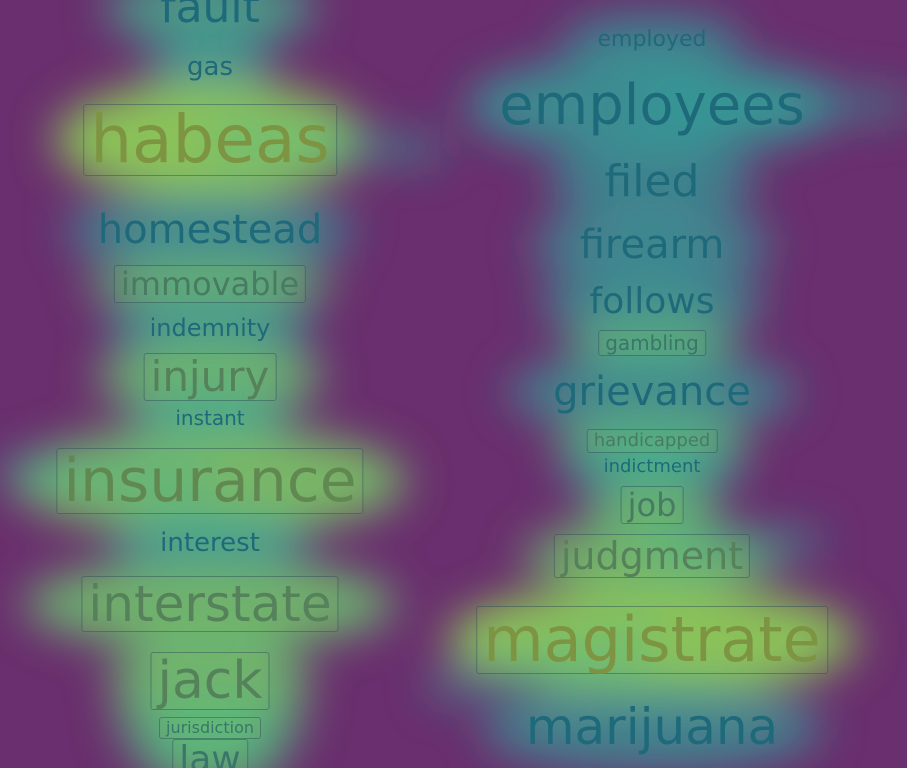 This screenshot has height=768, width=907. What do you see at coordinates (652, 392) in the screenshot?
I see `word-grievance: grievance` at bounding box center [652, 392].